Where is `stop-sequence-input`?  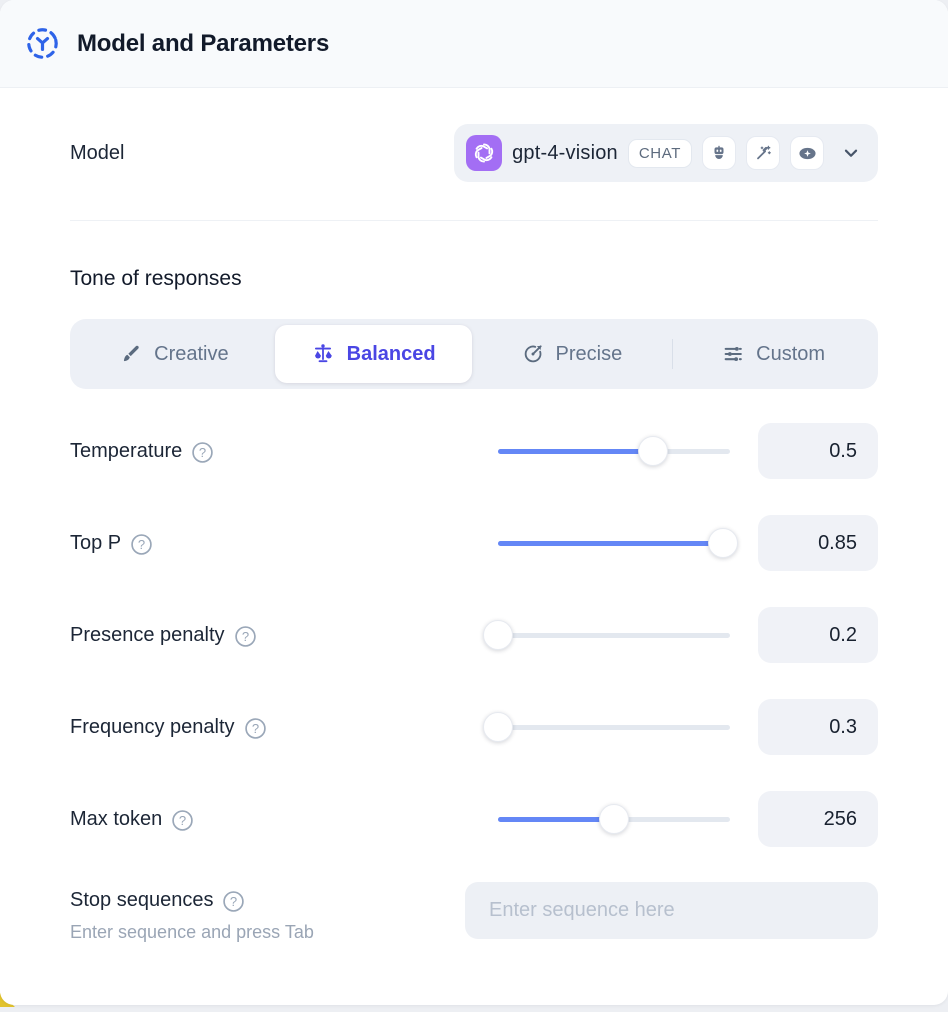 stop-sequence-input is located at coordinates (671, 910).